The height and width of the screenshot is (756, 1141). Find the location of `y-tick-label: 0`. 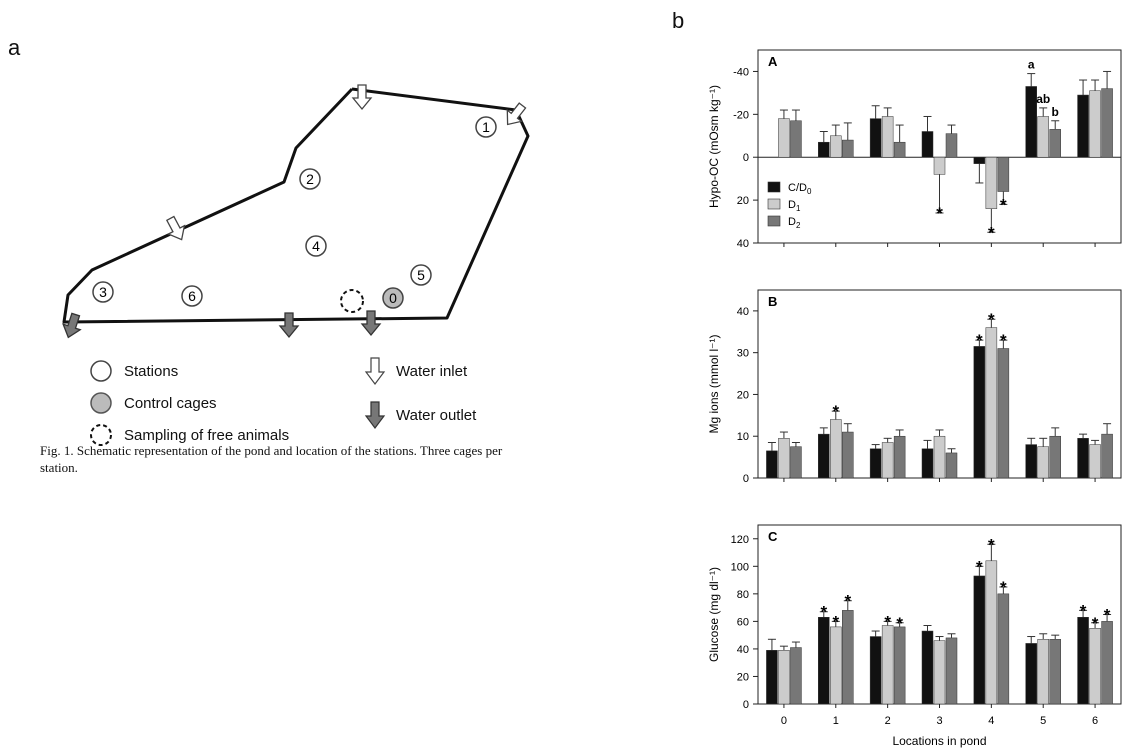

y-tick-label: 0 is located at coordinates (746, 479).